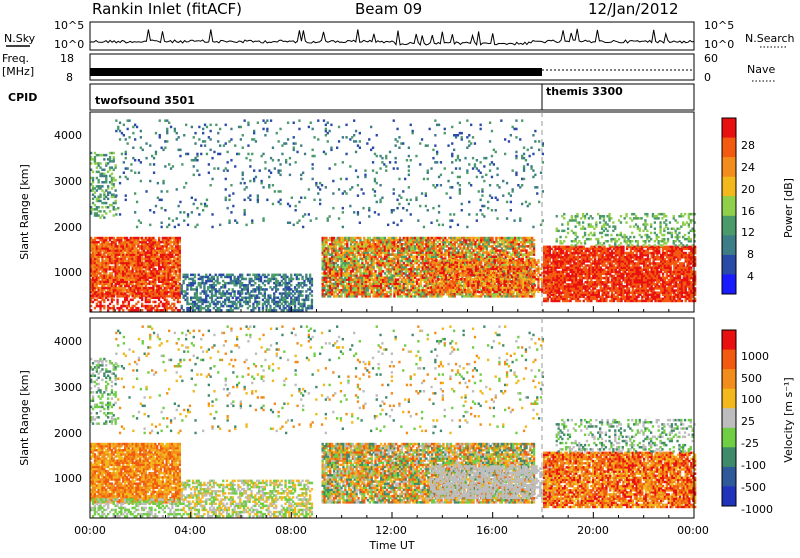 The height and width of the screenshot is (558, 800). I want to click on freq-panel-frame, so click(392, 67).